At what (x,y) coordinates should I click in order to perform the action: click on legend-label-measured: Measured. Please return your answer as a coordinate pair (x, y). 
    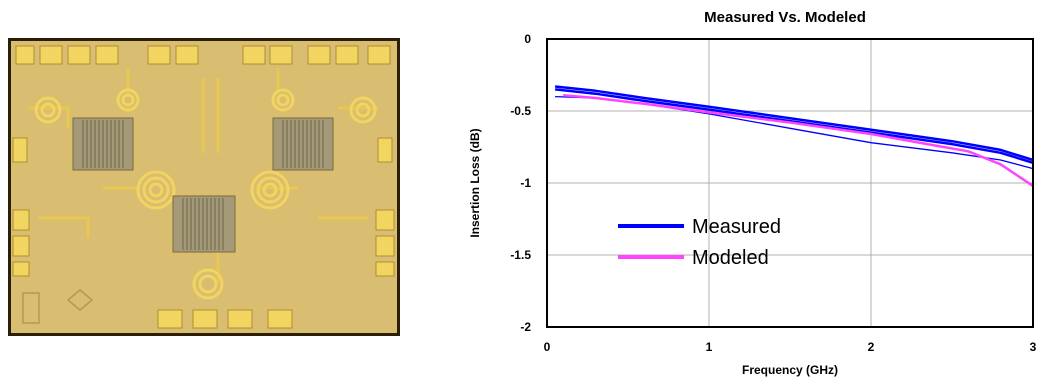
    Looking at the image, I should click on (736, 227).